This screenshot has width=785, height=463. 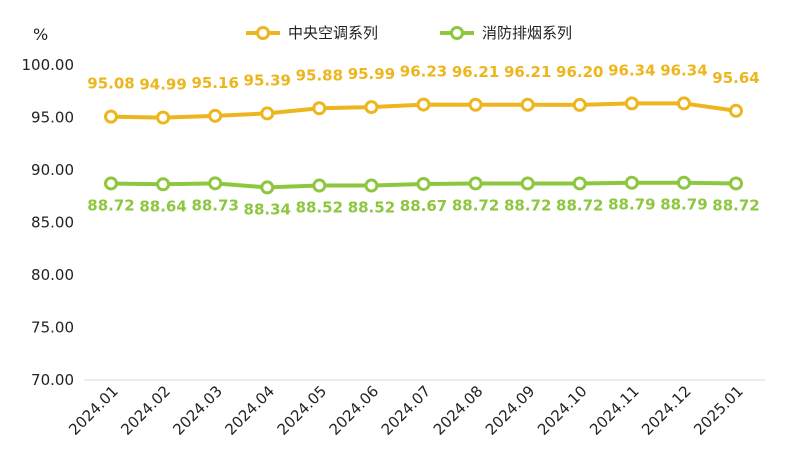 I want to click on x-tick-label: 2024.07, so click(x=406, y=410).